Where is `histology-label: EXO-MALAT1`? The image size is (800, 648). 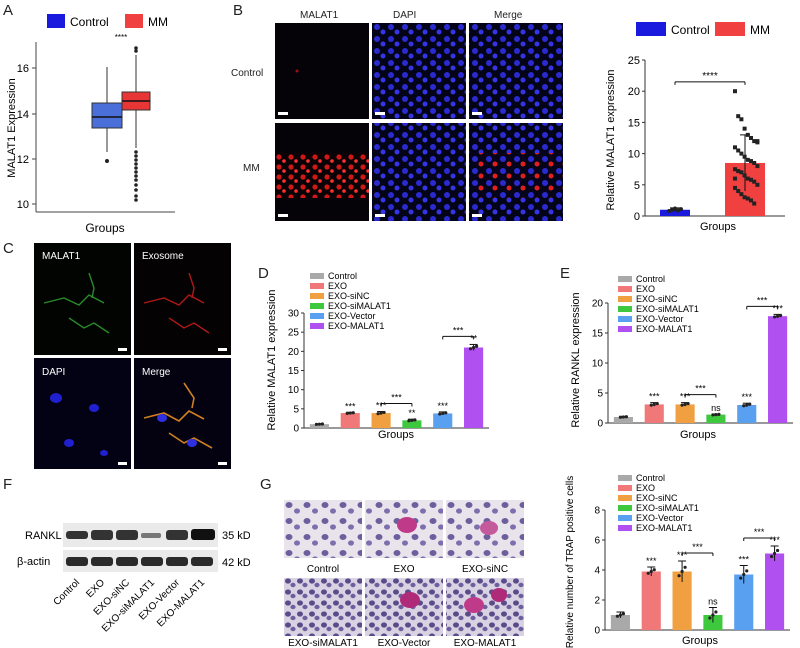
histology-label: EXO-MALAT1 is located at coordinates (485, 643).